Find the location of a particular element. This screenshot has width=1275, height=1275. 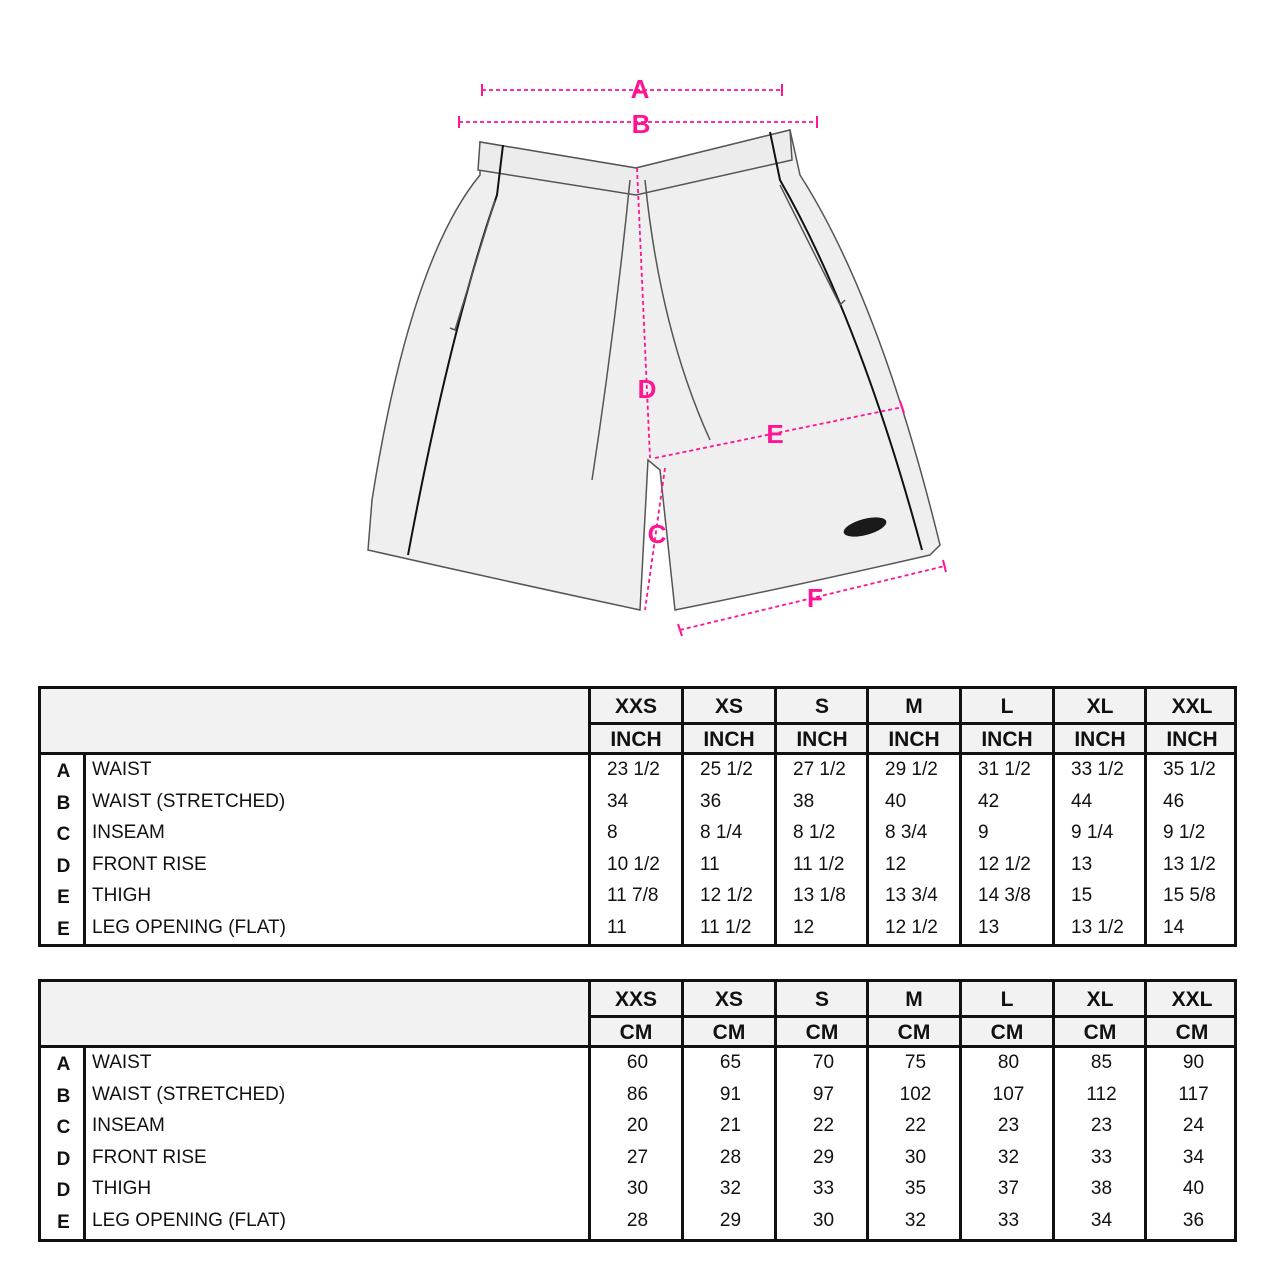

measure-value: 21 is located at coordinates (730, 1126).